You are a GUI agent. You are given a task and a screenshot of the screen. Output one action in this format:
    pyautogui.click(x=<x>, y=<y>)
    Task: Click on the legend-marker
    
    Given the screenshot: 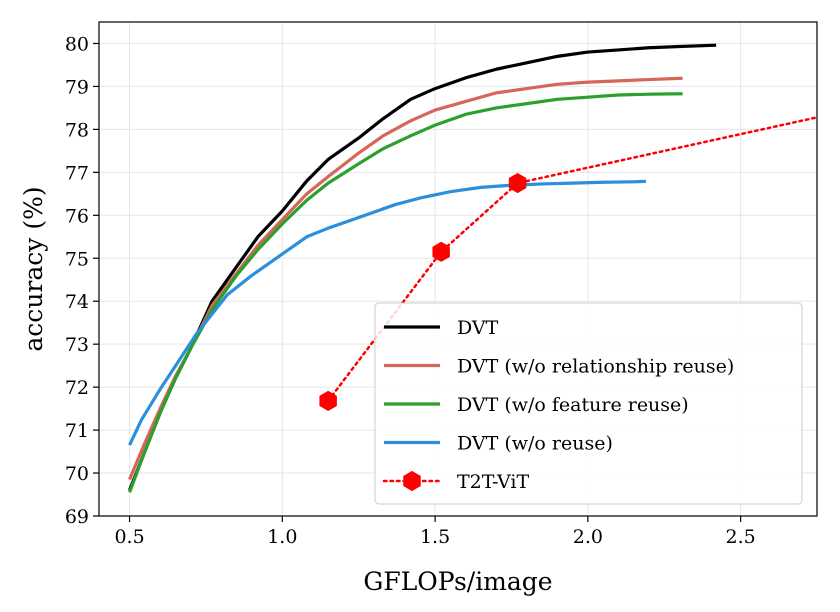 What is the action you would take?
    pyautogui.click(x=412, y=481)
    